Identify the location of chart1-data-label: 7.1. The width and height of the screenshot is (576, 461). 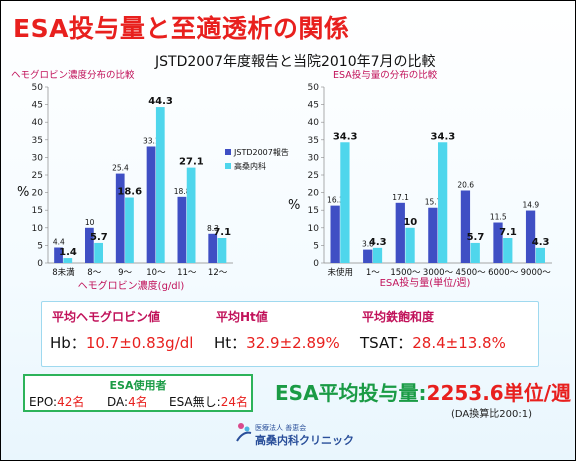
(222, 232).